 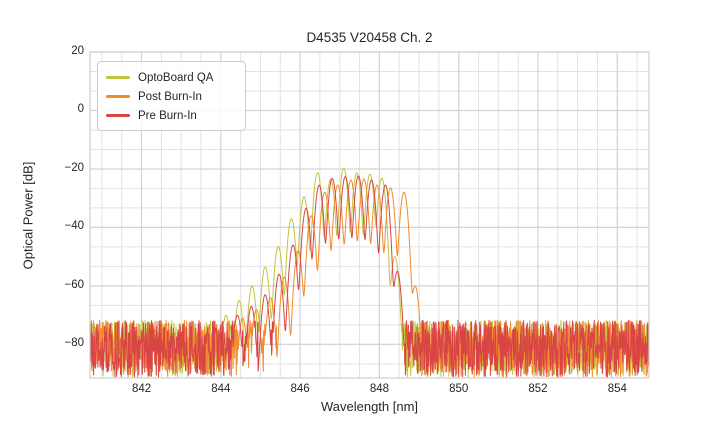 I want to click on y-tick-label: 20, so click(x=77, y=51).